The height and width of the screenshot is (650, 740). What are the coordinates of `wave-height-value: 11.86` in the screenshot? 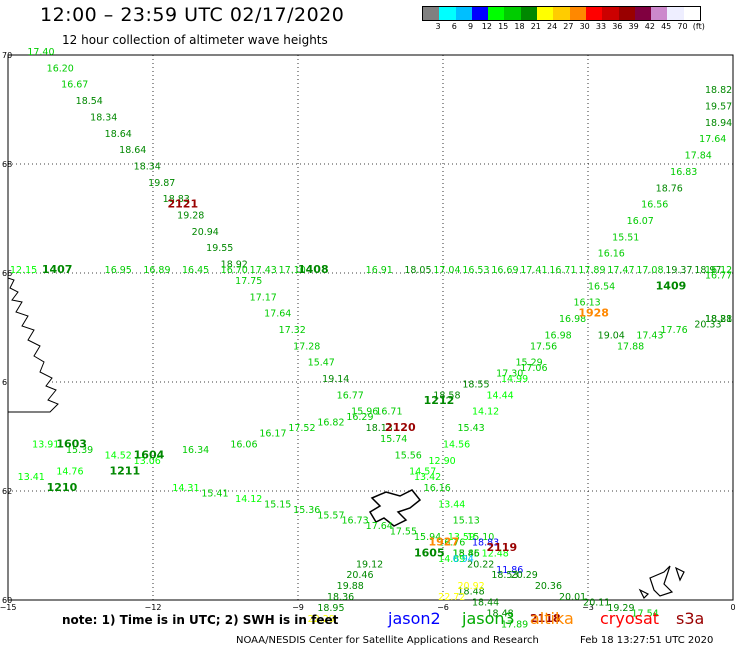 It's located at (509, 570).